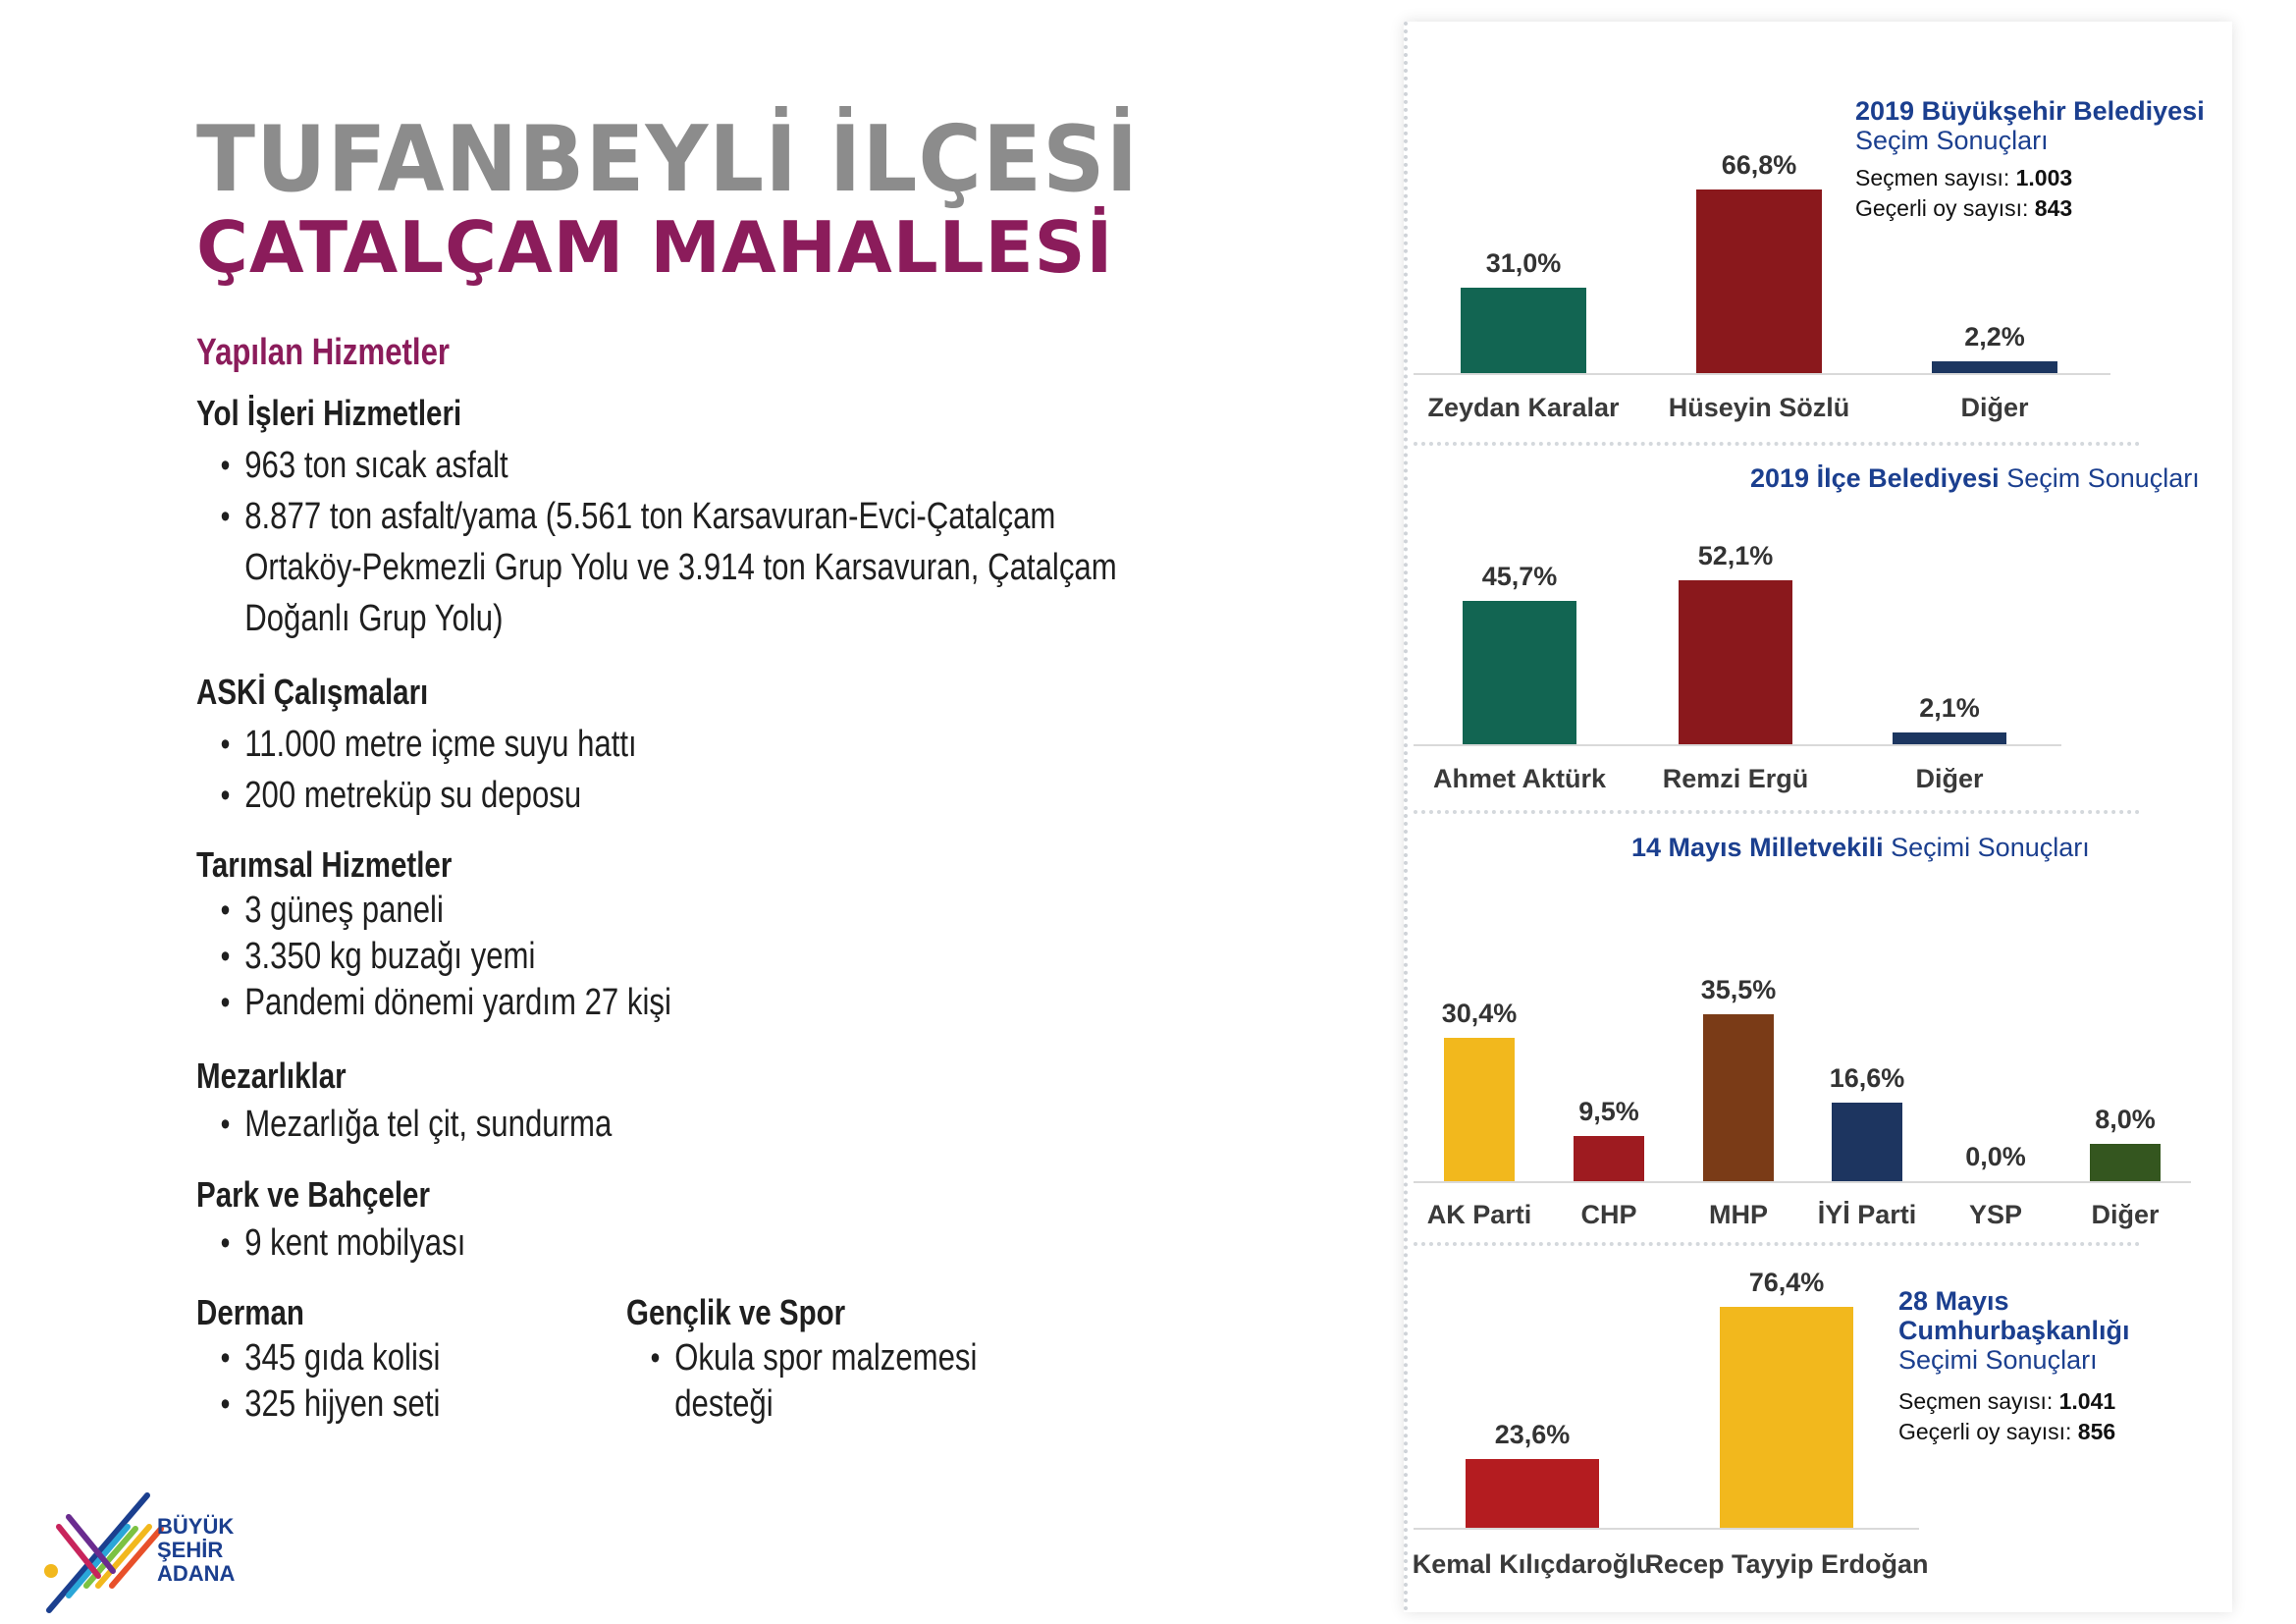 Image resolution: width=2296 pixels, height=1624 pixels. I want to click on section-heading: Mezarlıklar, so click(271, 1076).